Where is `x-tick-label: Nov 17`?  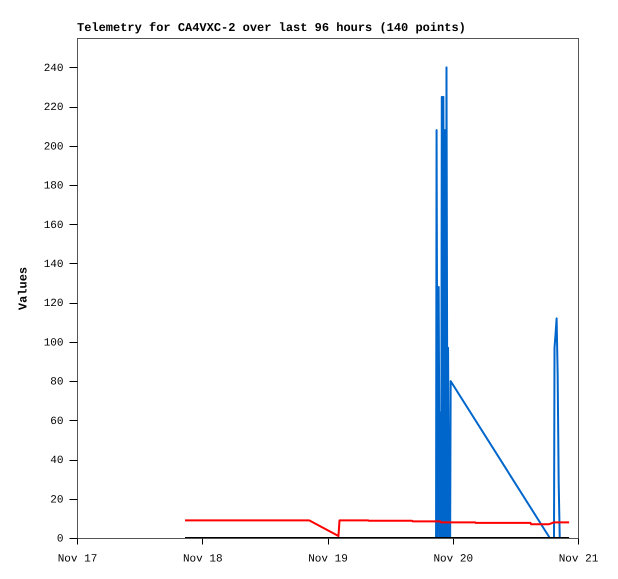 x-tick-label: Nov 17 is located at coordinates (78, 560).